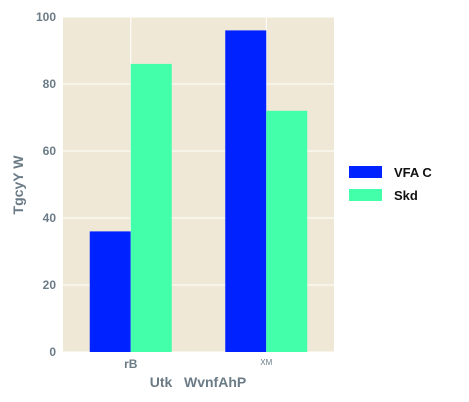 The width and height of the screenshot is (469, 402). What do you see at coordinates (18, 185) in the screenshot?
I see `y-axis-label: TgcyY W` at bounding box center [18, 185].